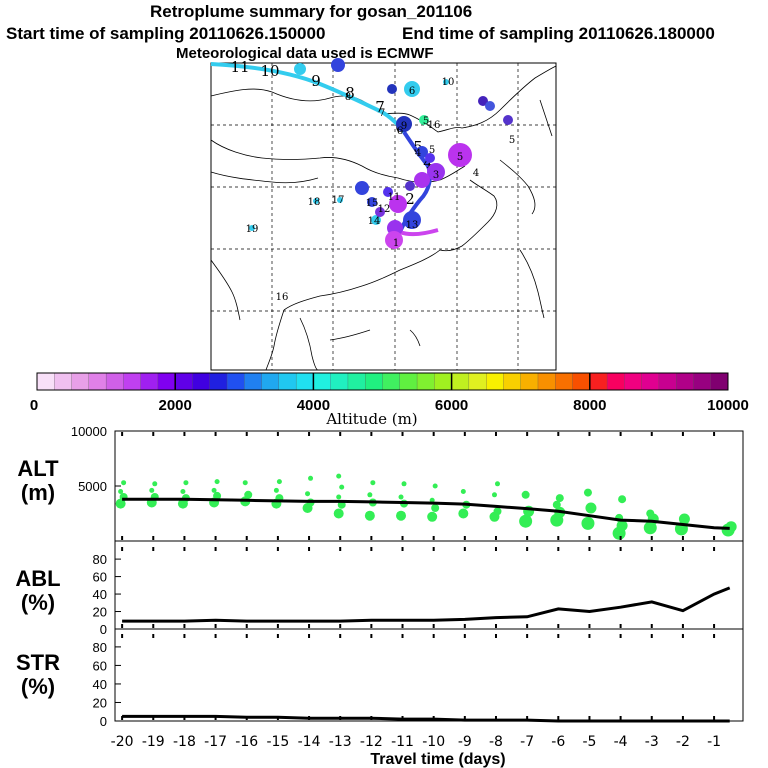 This screenshot has width=768, height=768. I want to click on x-tick-label: -4, so click(621, 742).